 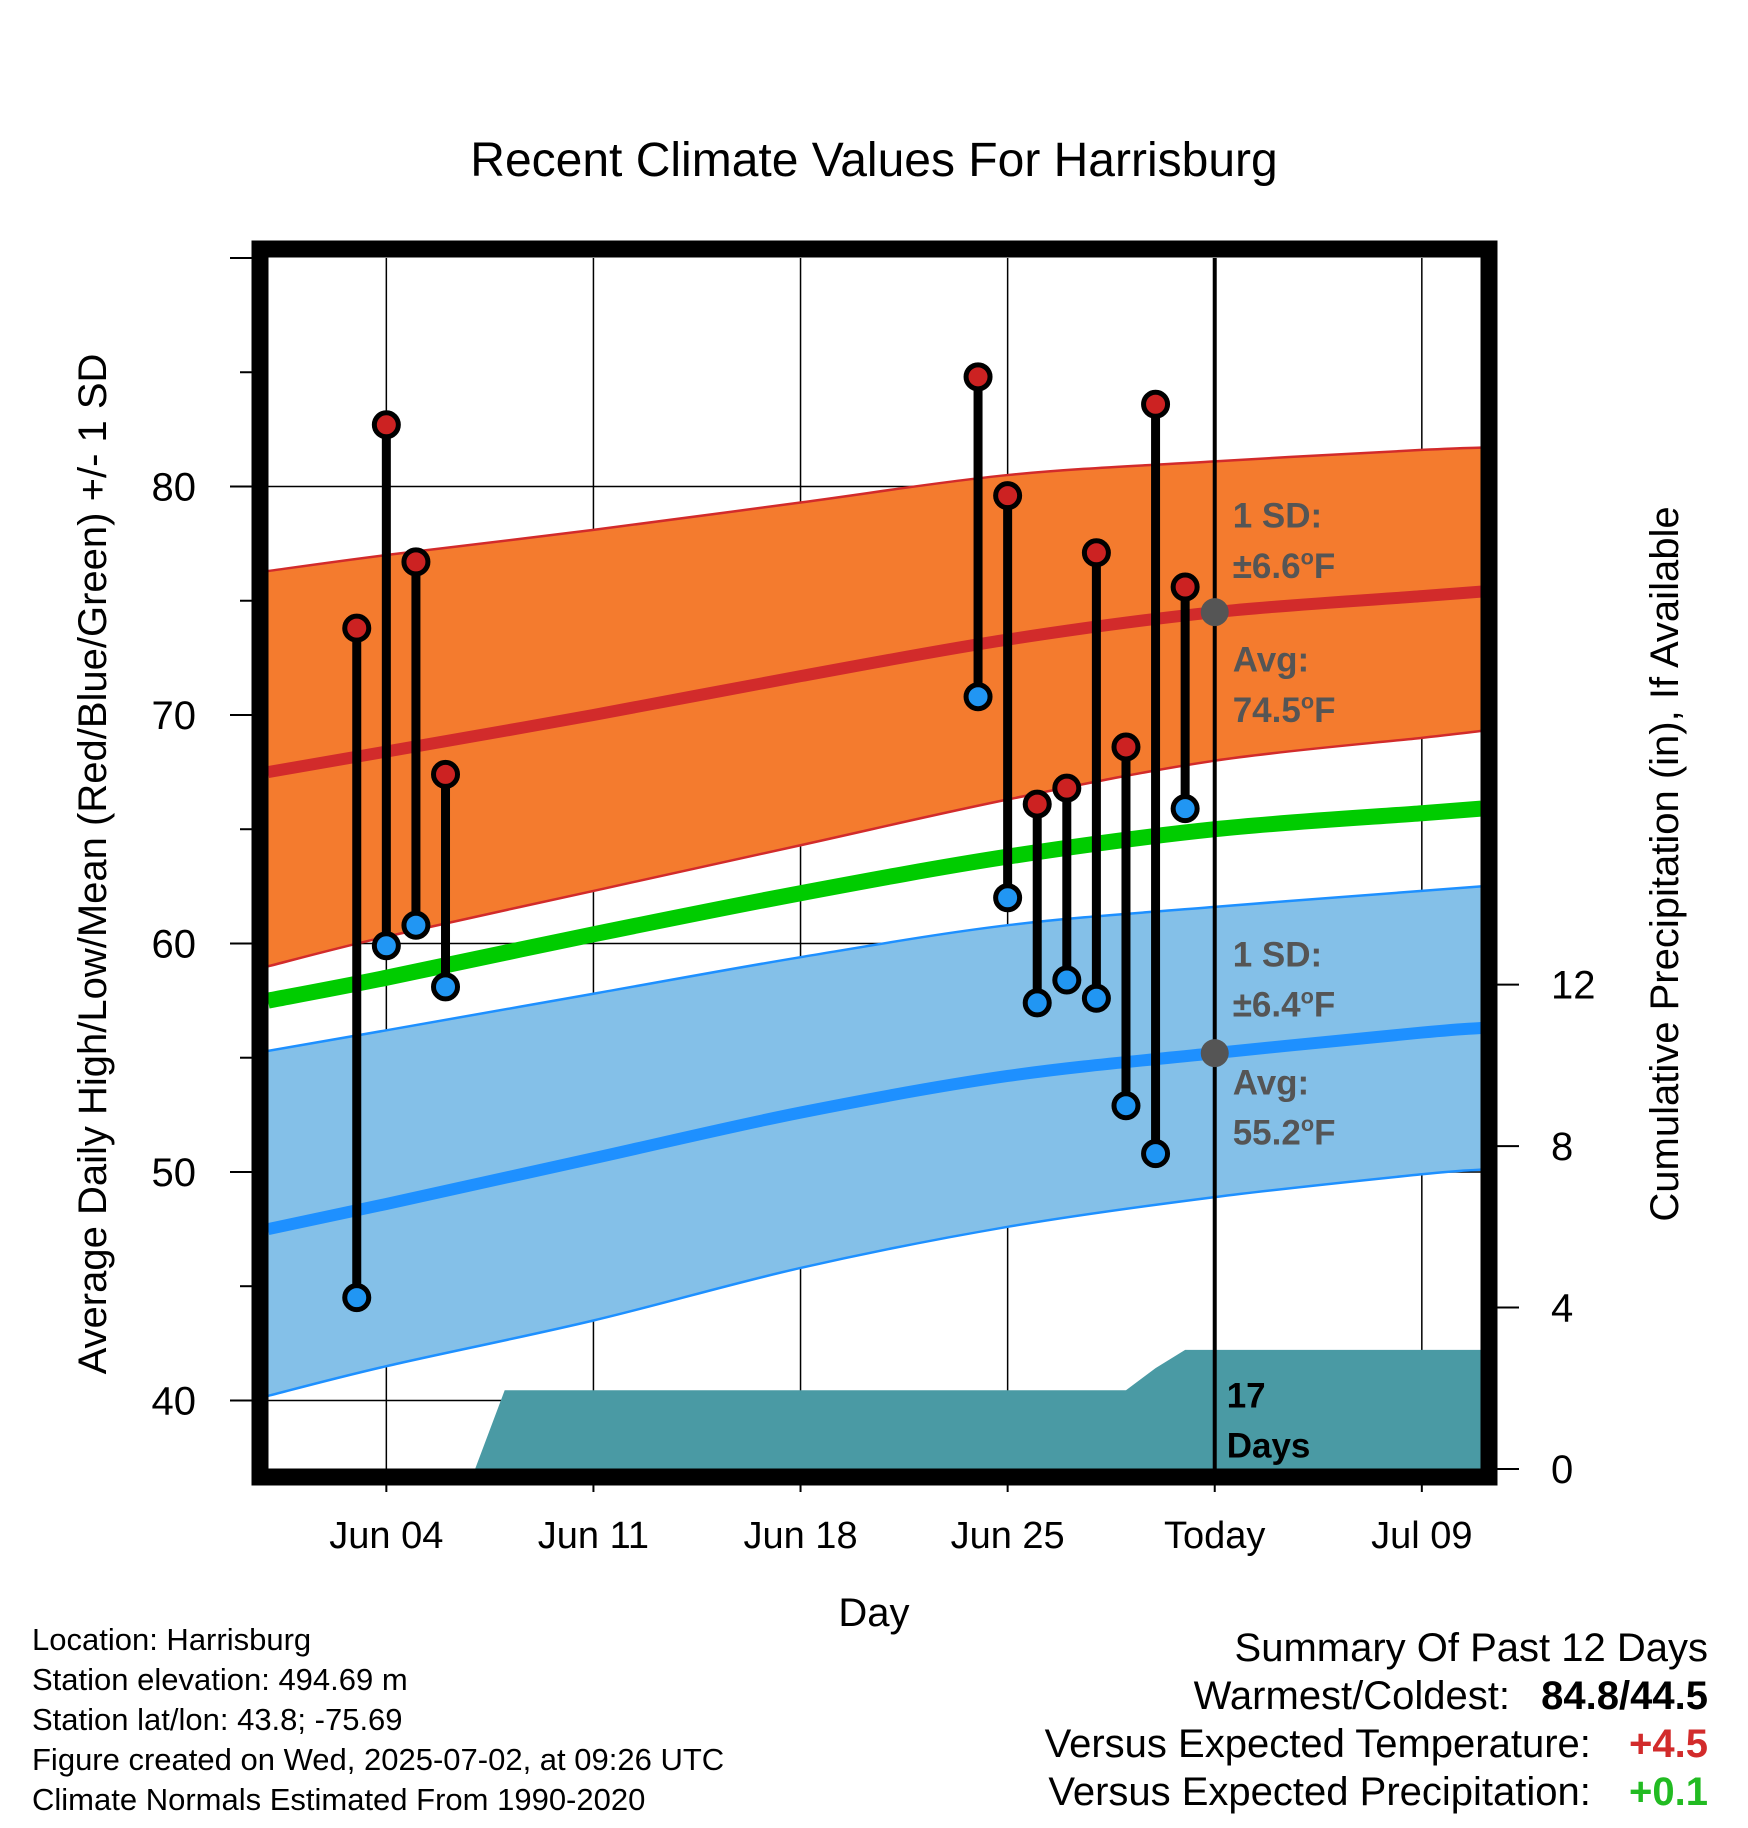 I want to click on low-avg-value: 55.2oF, so click(x=1284, y=1131).